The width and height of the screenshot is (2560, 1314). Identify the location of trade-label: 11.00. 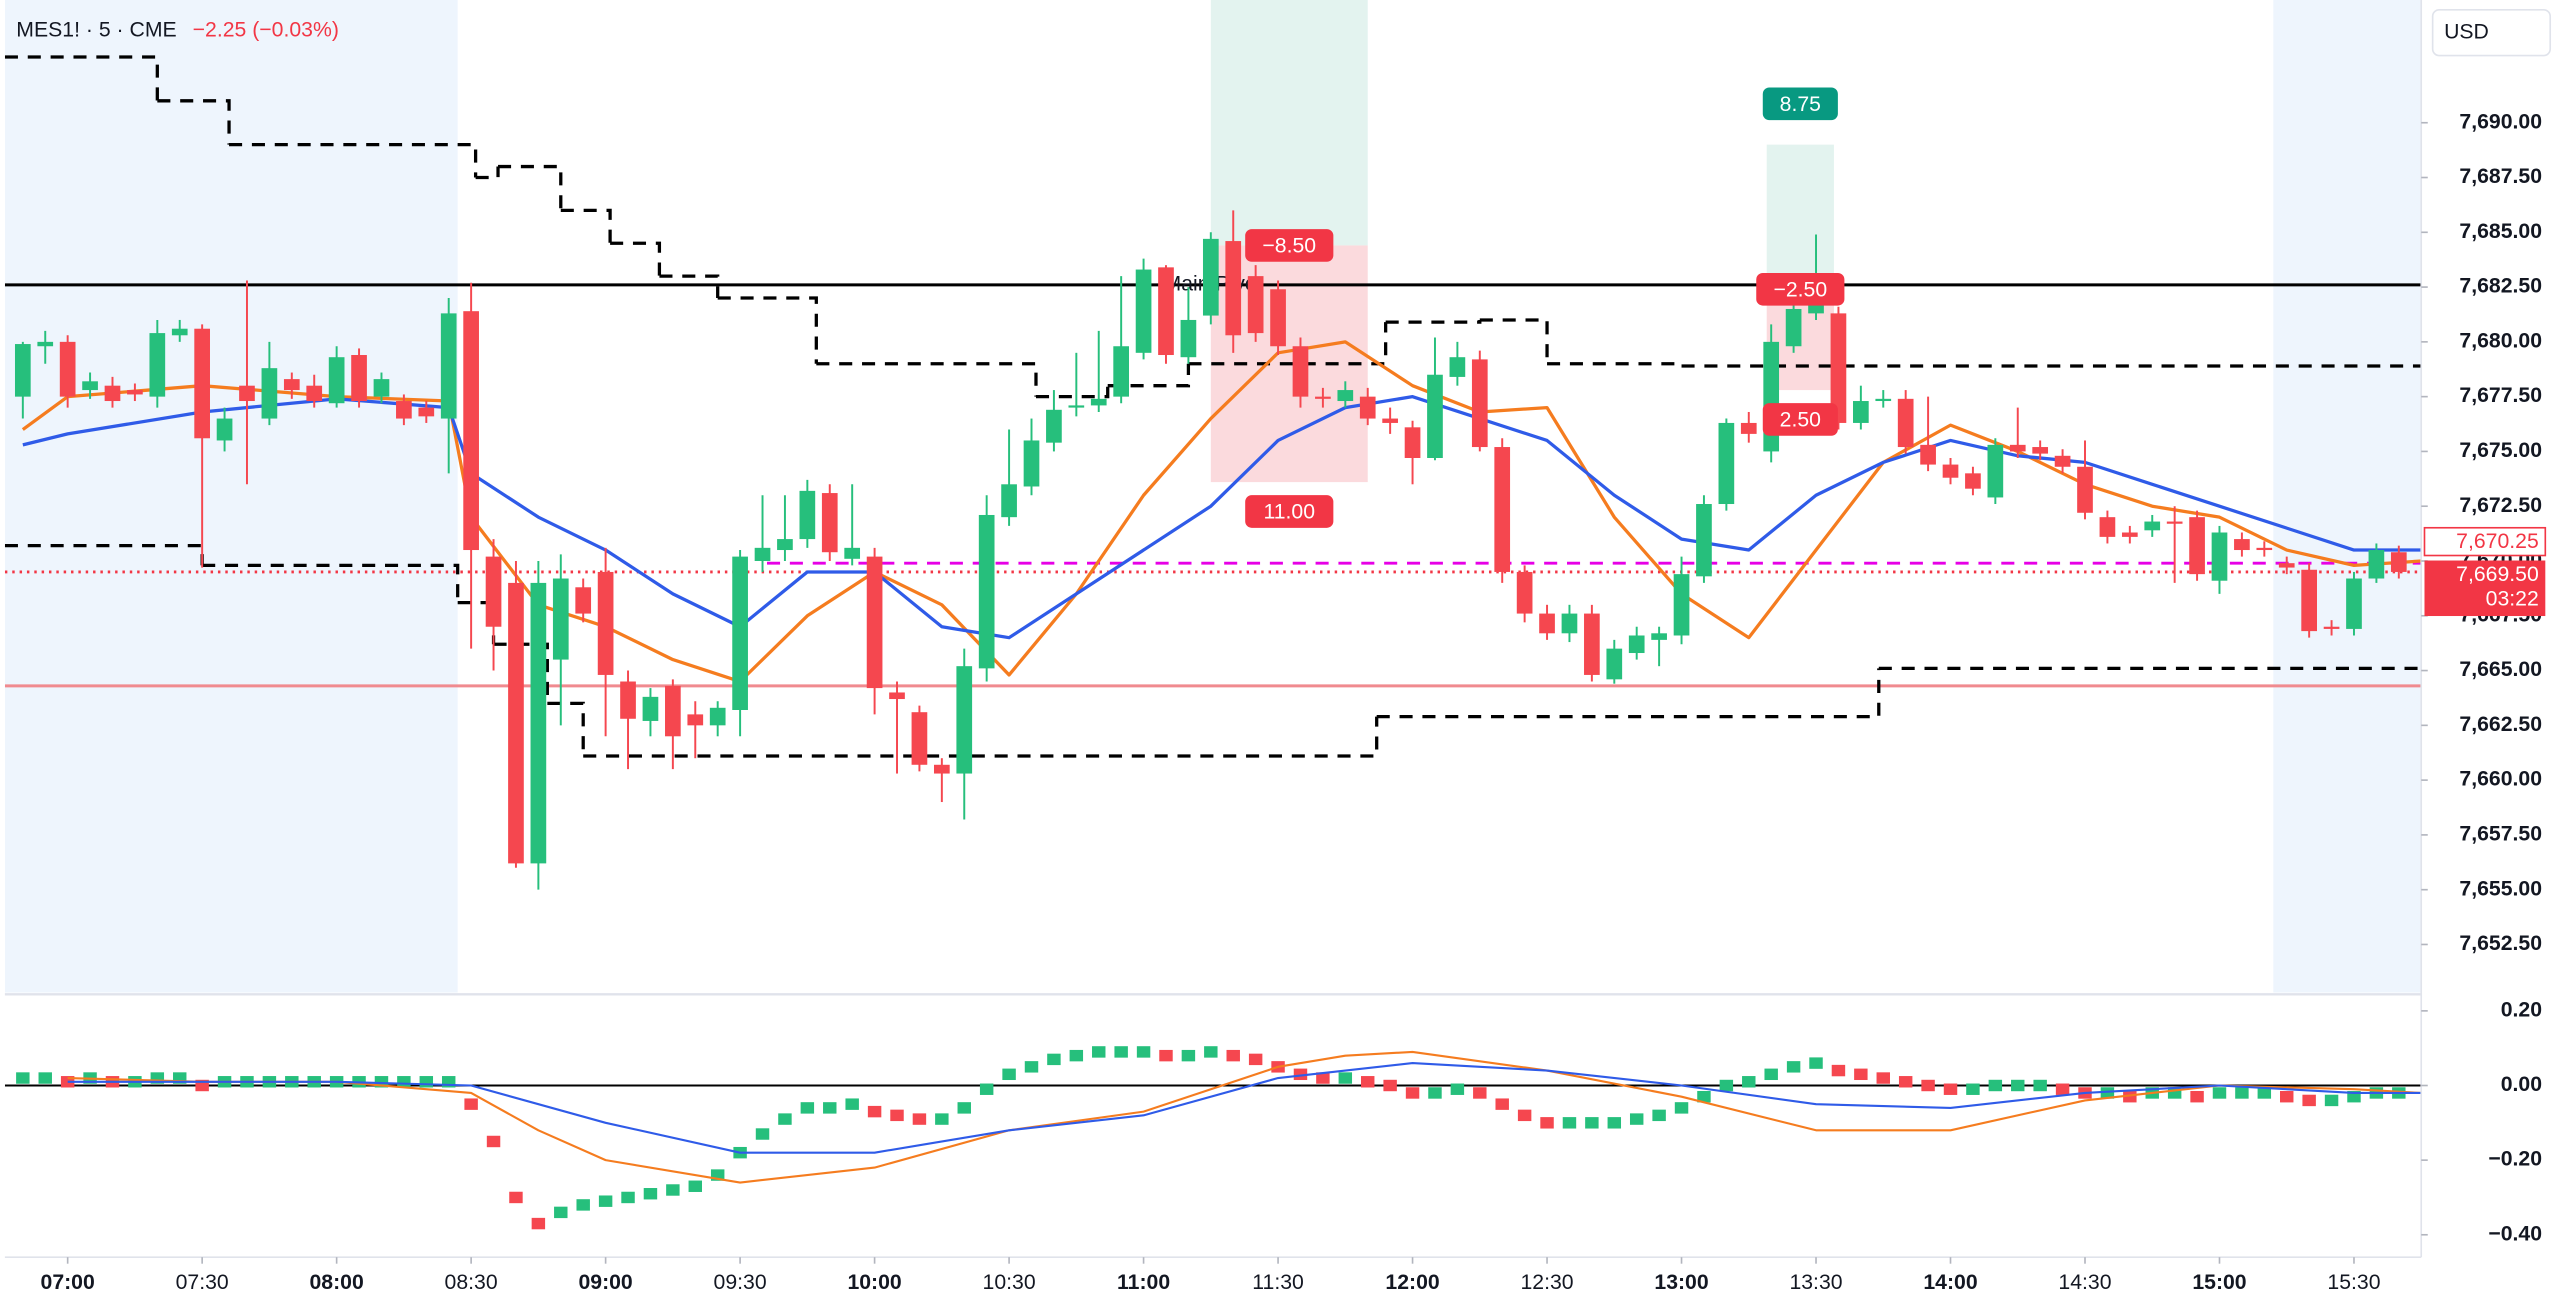
(1290, 512).